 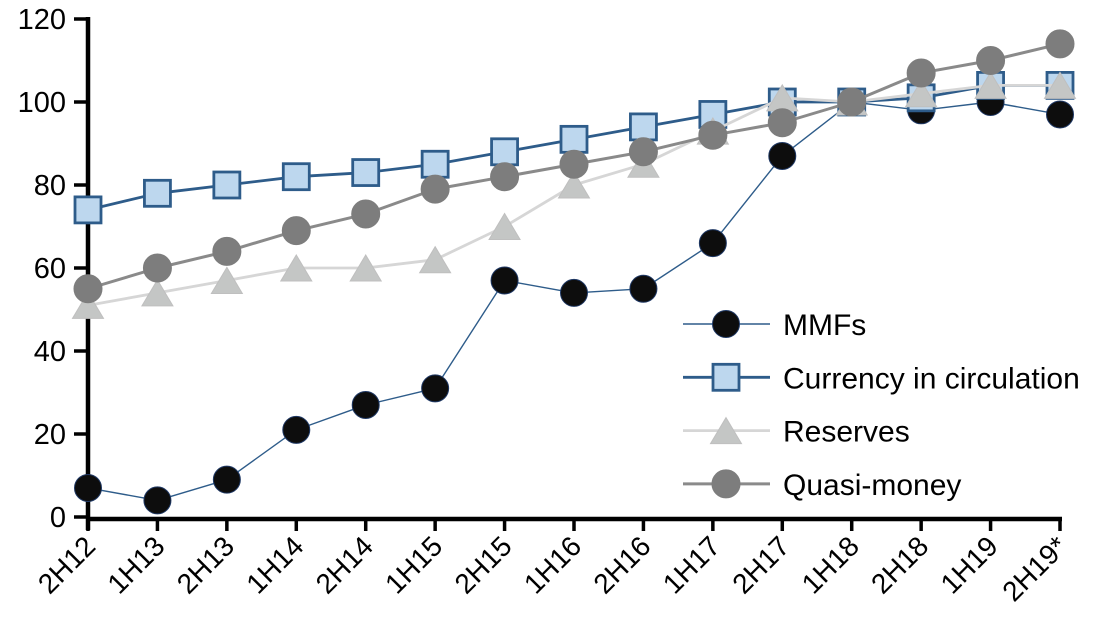 I want to click on y-tick-label: 100, so click(x=42, y=103).